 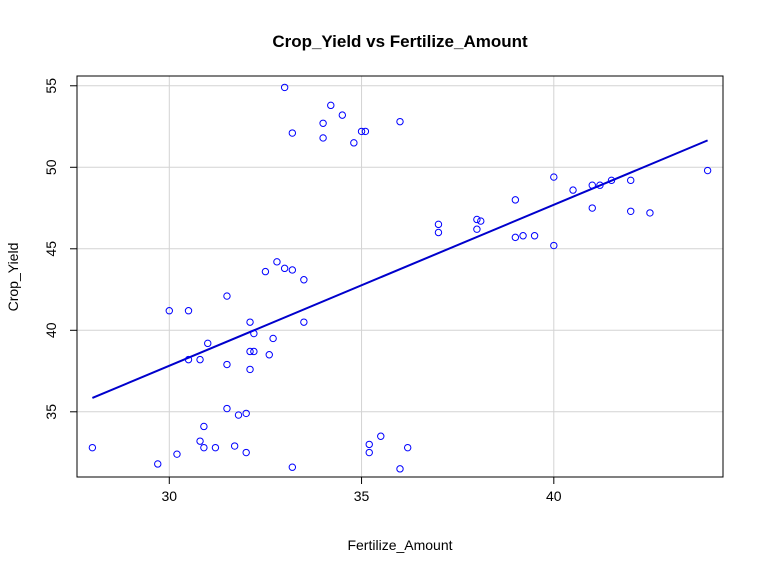 I want to click on x-axis-label: Fertilize_Amount, so click(x=399, y=545).